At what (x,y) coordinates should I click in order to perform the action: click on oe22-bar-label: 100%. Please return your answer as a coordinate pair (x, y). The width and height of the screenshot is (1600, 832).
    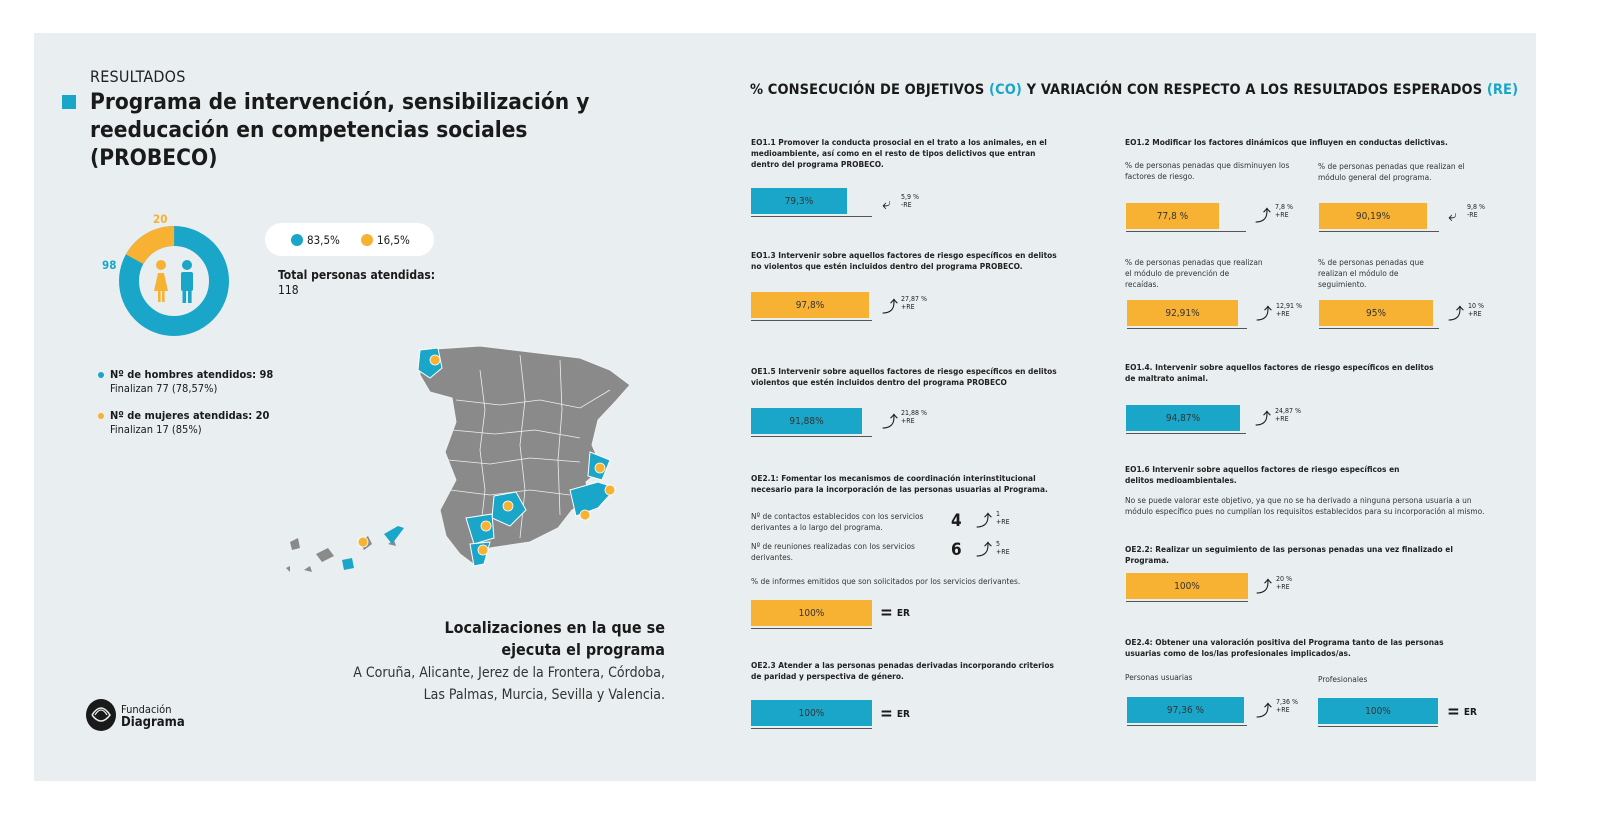
    Looking at the image, I should click on (1187, 586).